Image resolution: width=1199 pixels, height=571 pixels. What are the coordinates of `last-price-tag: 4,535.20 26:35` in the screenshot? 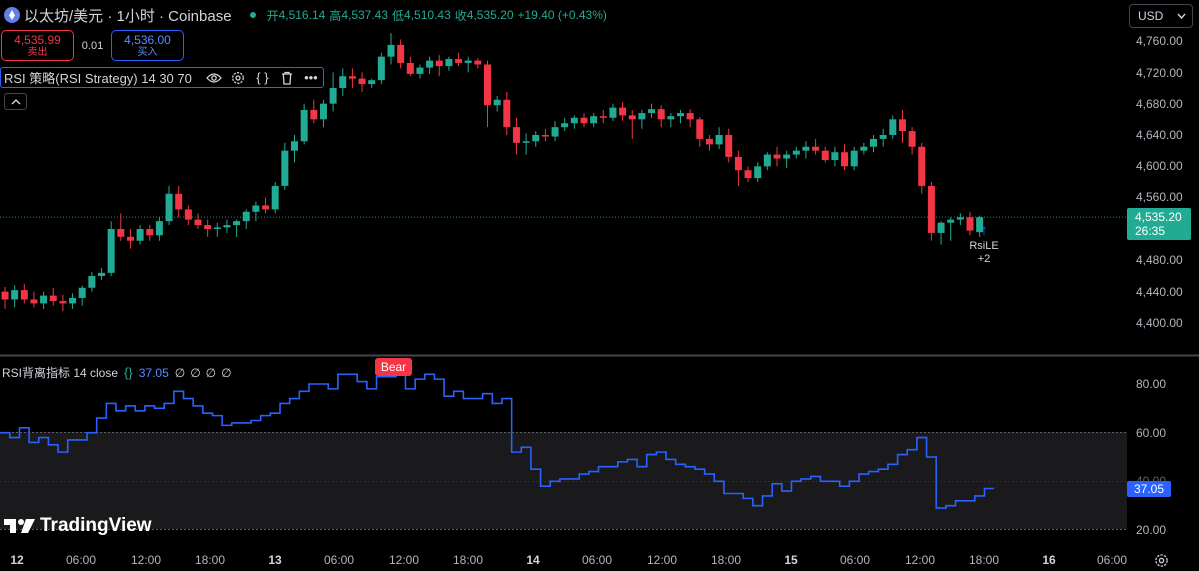 It's located at (1159, 224).